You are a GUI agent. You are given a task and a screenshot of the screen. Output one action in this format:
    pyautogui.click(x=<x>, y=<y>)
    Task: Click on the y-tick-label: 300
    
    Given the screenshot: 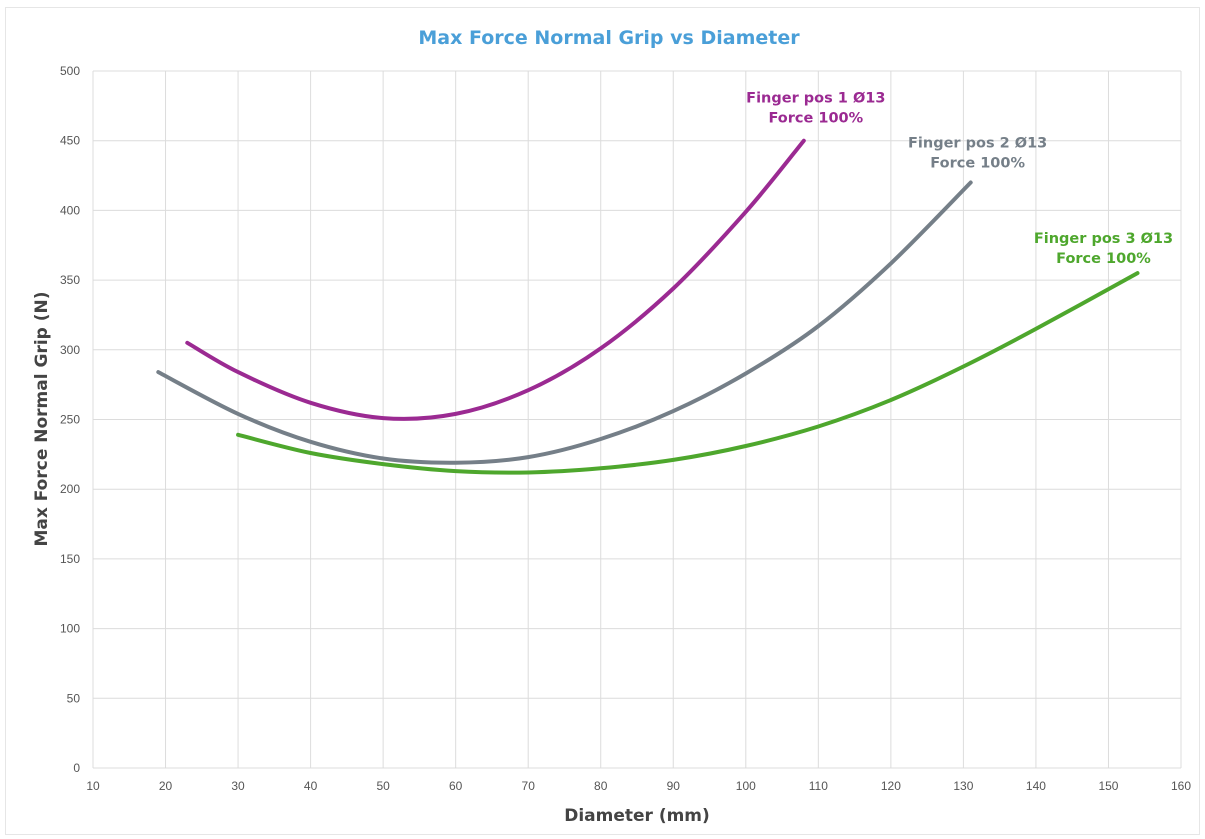 What is the action you would take?
    pyautogui.click(x=70, y=350)
    